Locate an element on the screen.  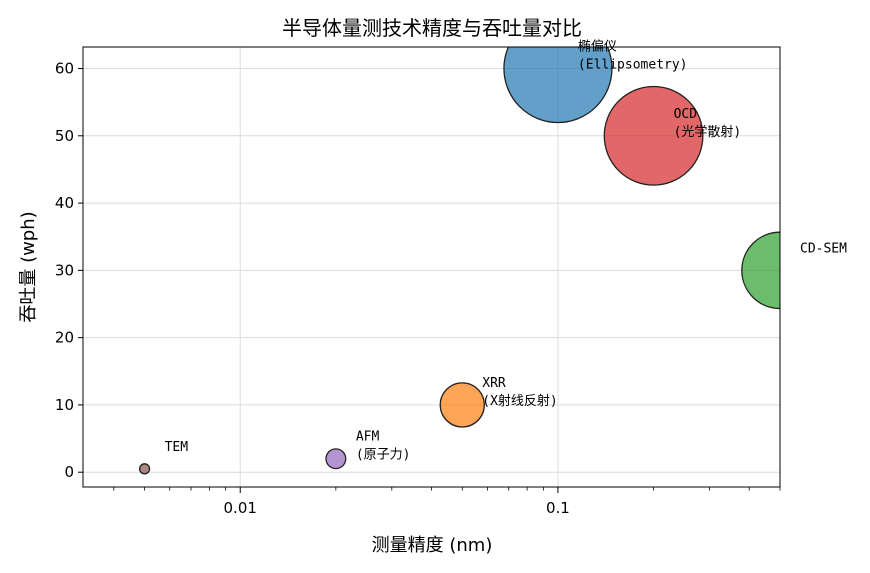
point-label-line: (原子力) is located at coordinates (383, 455).